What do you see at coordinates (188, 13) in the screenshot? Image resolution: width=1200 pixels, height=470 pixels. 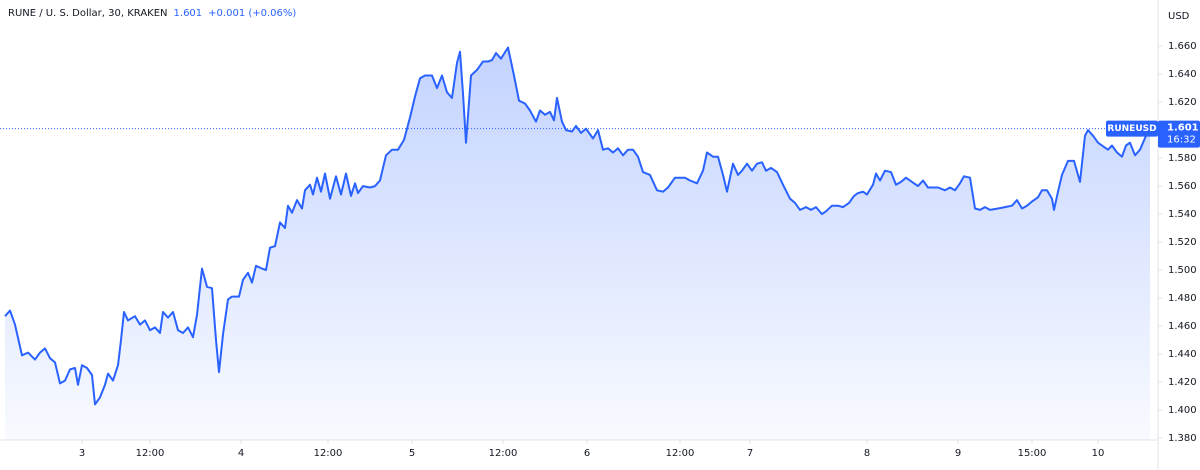 I see `header-price: 1.601` at bounding box center [188, 13].